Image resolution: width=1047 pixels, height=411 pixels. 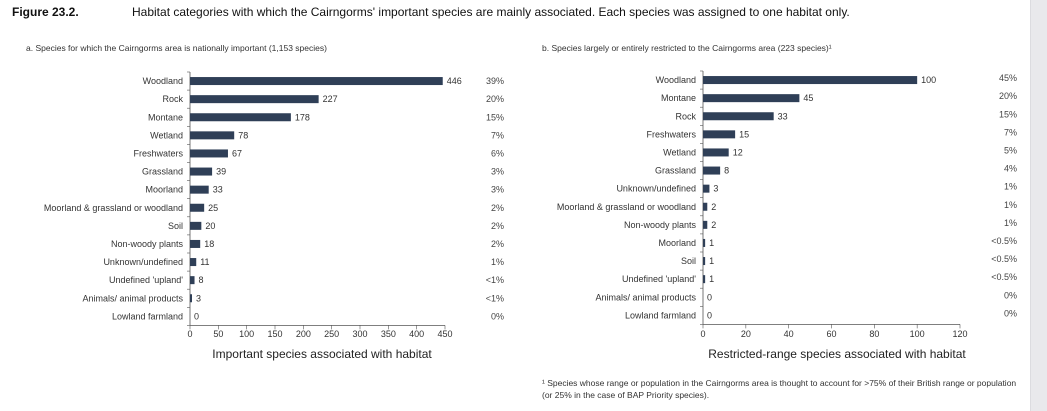 What do you see at coordinates (147, 244) in the screenshot?
I see `category-label-a: Non-woody plants` at bounding box center [147, 244].